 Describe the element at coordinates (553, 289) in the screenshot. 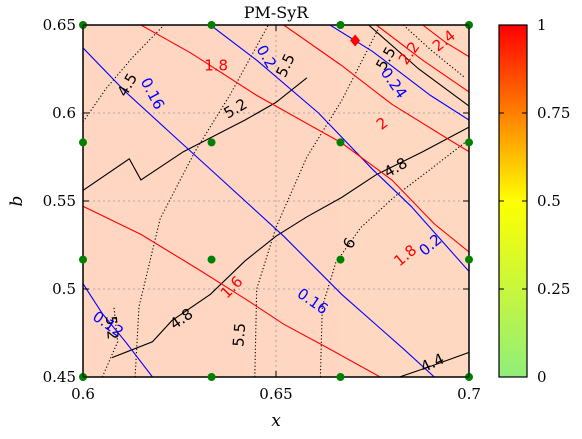

I see `colorbar-tick-label: 0.25` at that location.